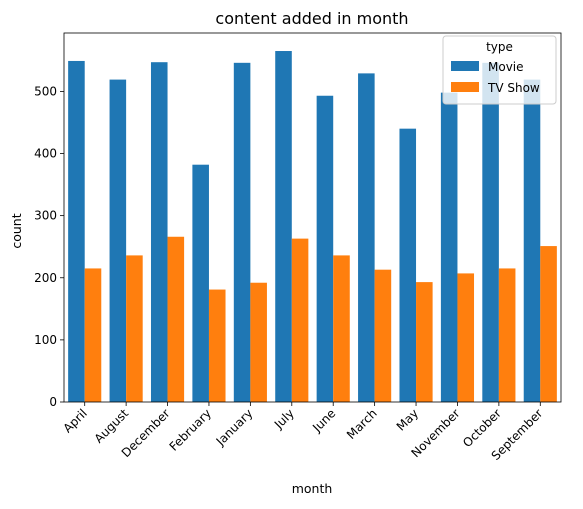  What do you see at coordinates (242, 232) in the screenshot?
I see `bar-movie-january` at bounding box center [242, 232].